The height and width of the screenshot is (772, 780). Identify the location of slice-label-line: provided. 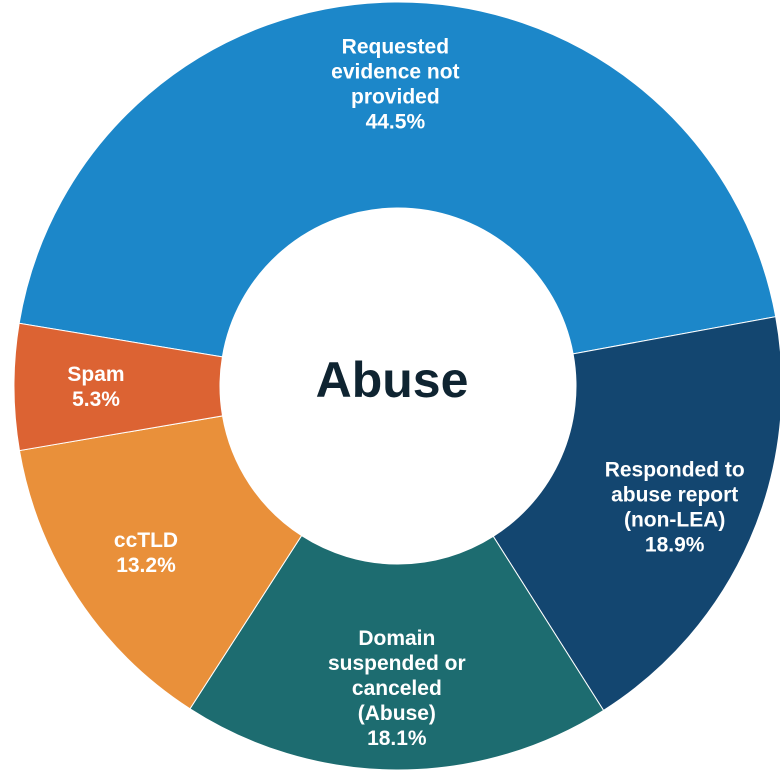
(395, 97).